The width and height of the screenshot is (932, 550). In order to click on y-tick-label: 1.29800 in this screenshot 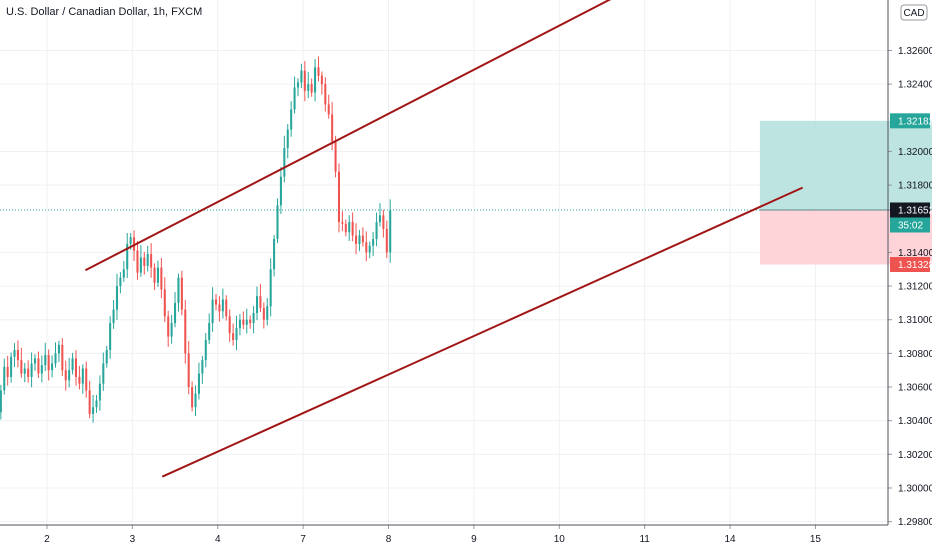, I will do `click(915, 522)`.